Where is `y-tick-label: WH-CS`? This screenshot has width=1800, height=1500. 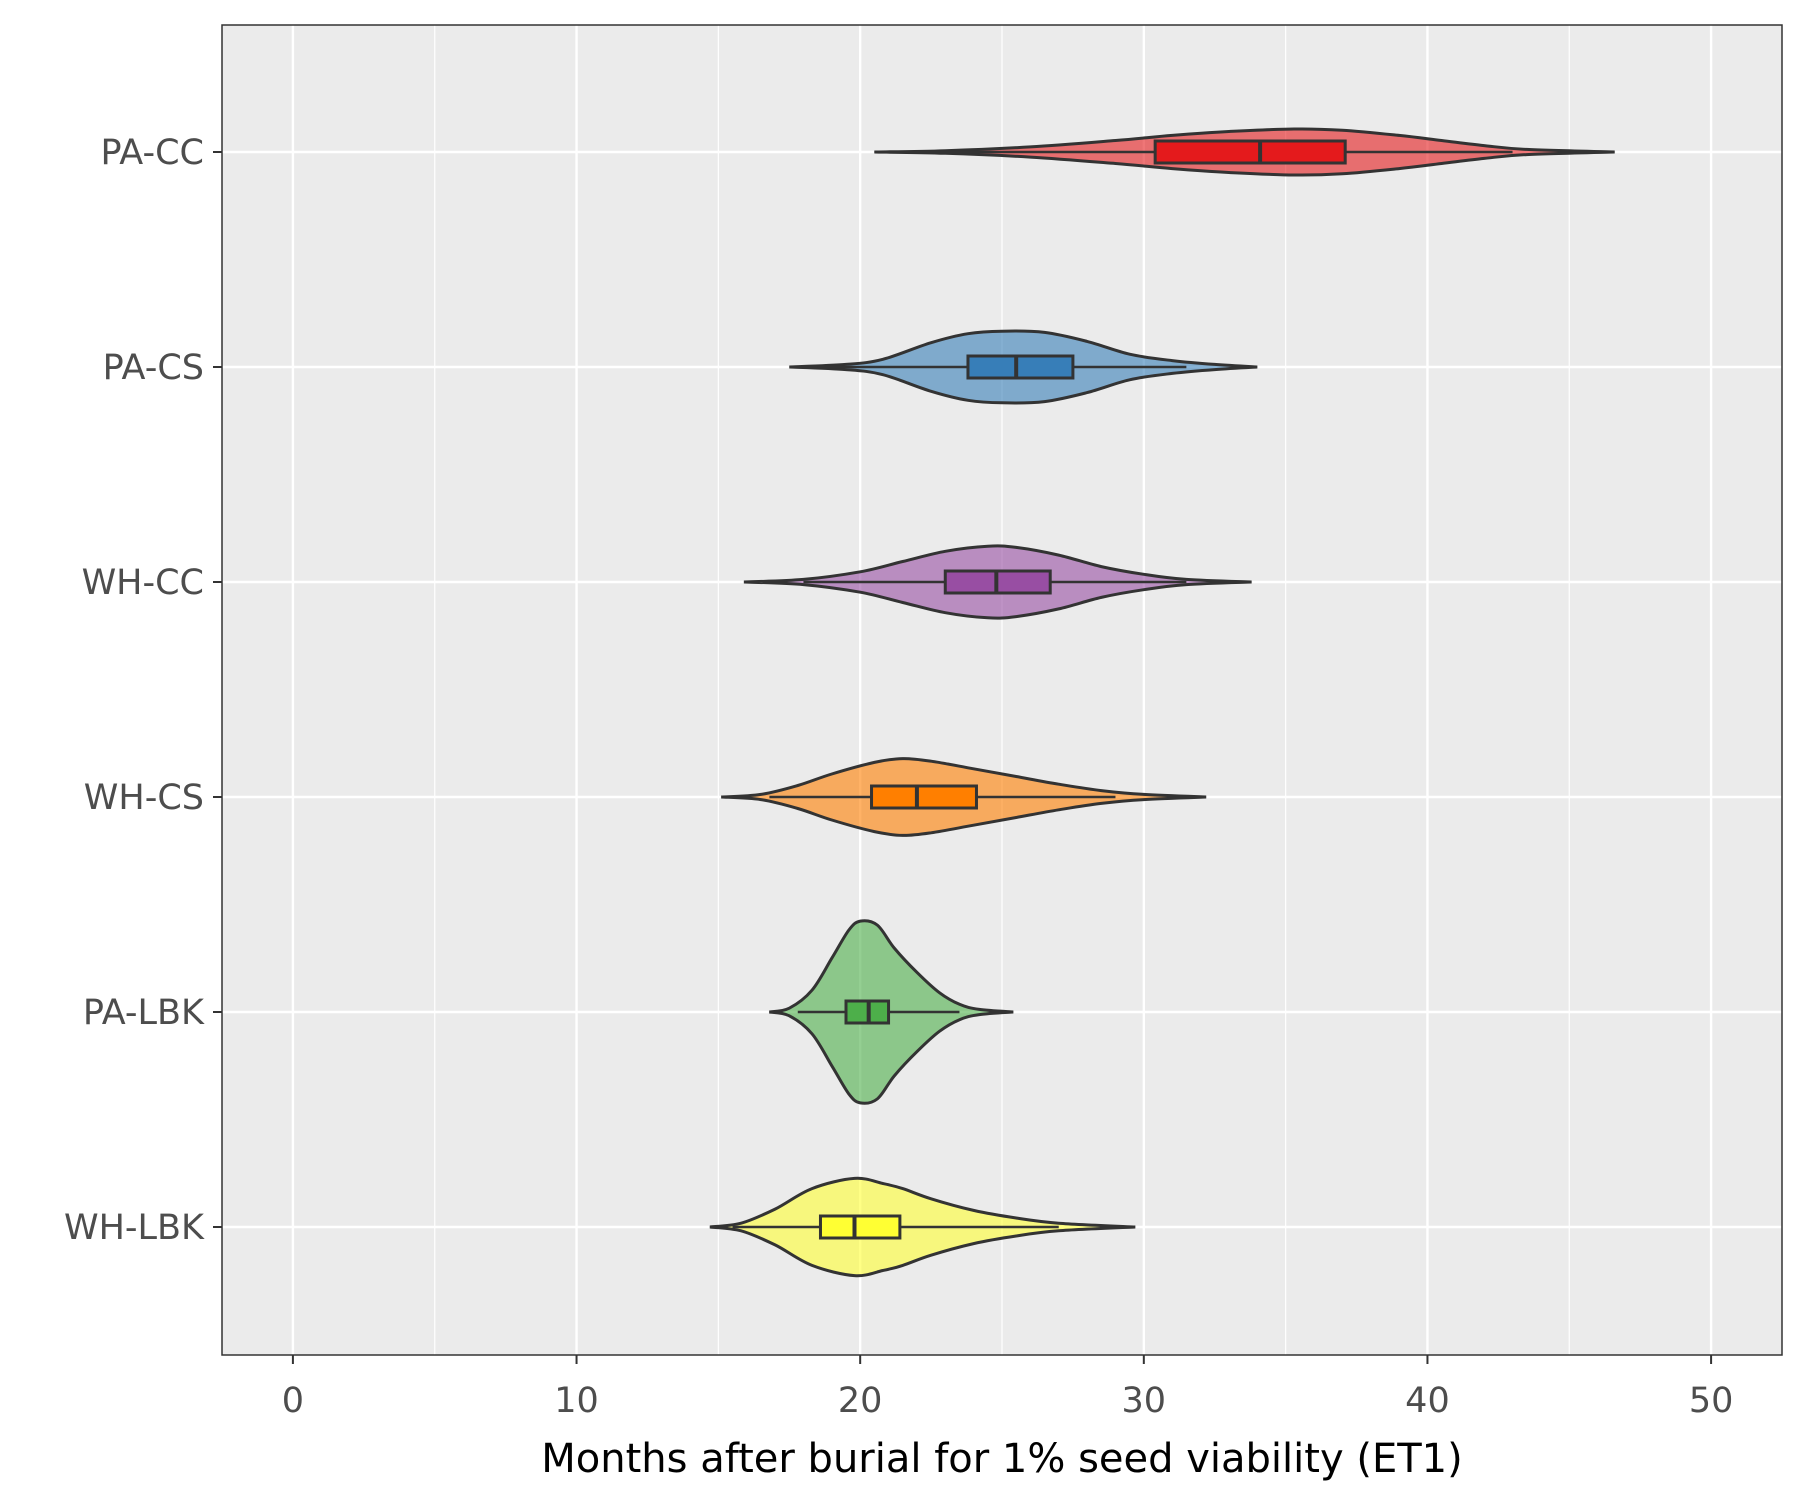
y-tick-label: WH-CS is located at coordinates (144, 798).